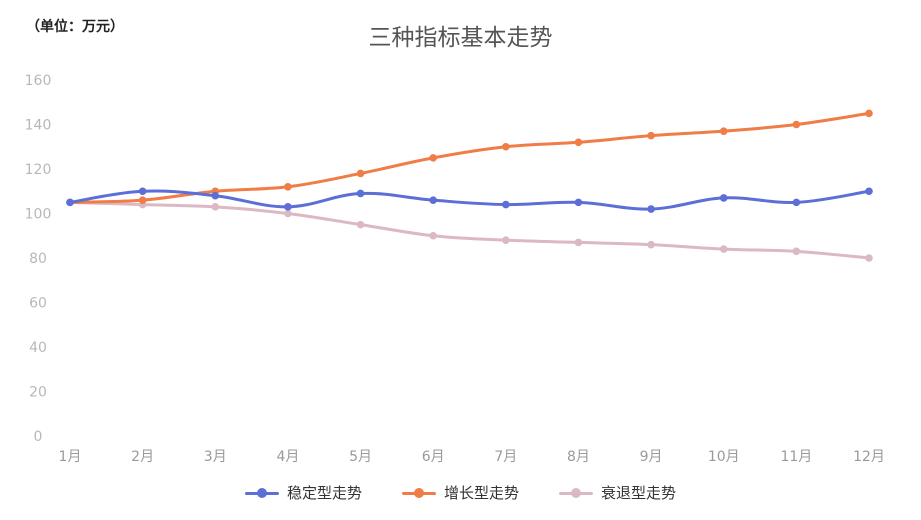 The width and height of the screenshot is (921, 520). What do you see at coordinates (869, 457) in the screenshot?
I see `x-tick-label: 12月` at bounding box center [869, 457].